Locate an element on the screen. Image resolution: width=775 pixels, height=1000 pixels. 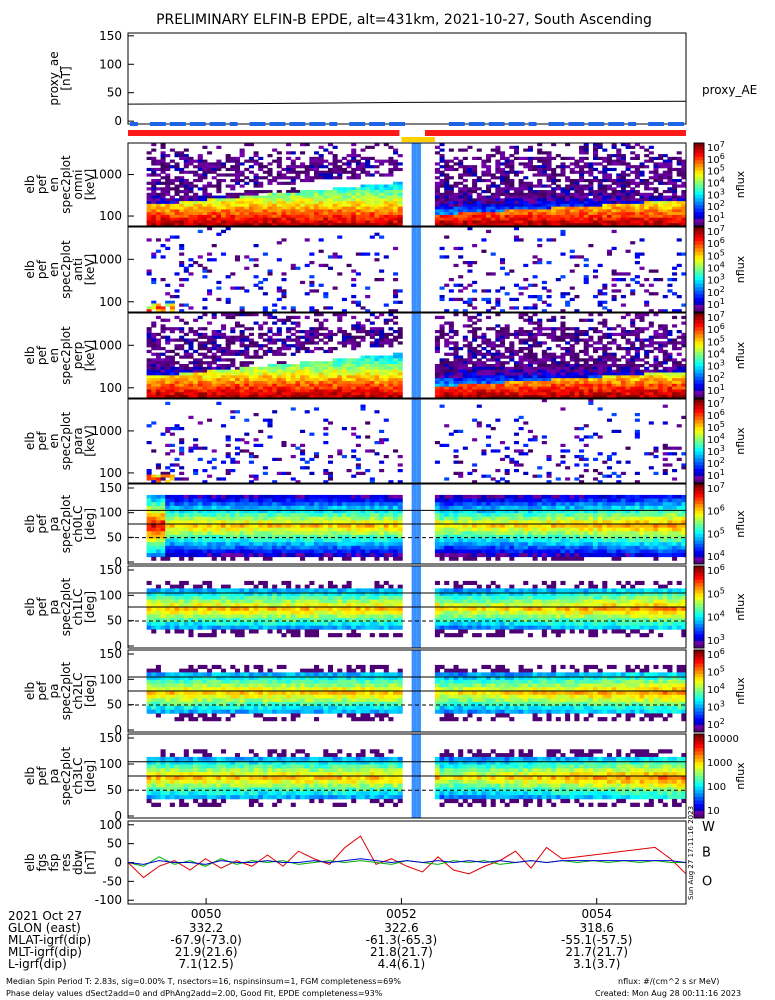
ylabel-line: [keV] is located at coordinates (90, 184).